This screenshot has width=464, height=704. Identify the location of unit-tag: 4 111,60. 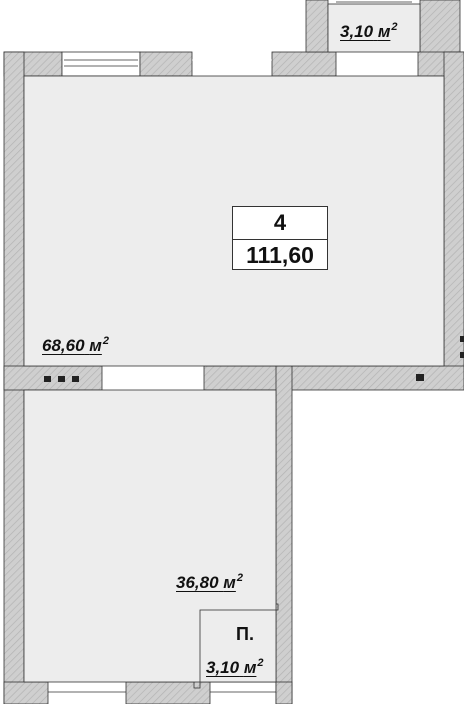
(280, 238).